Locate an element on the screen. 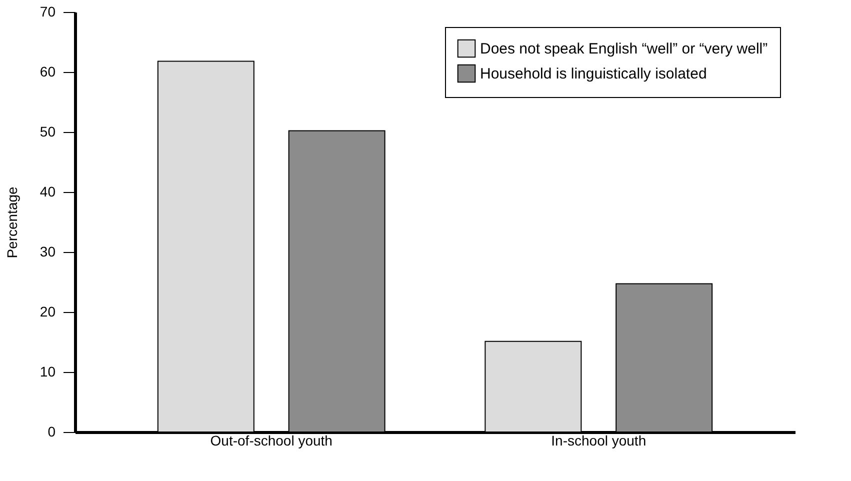 This screenshot has width=851, height=481. y-tick-label: 0 is located at coordinates (52, 432).